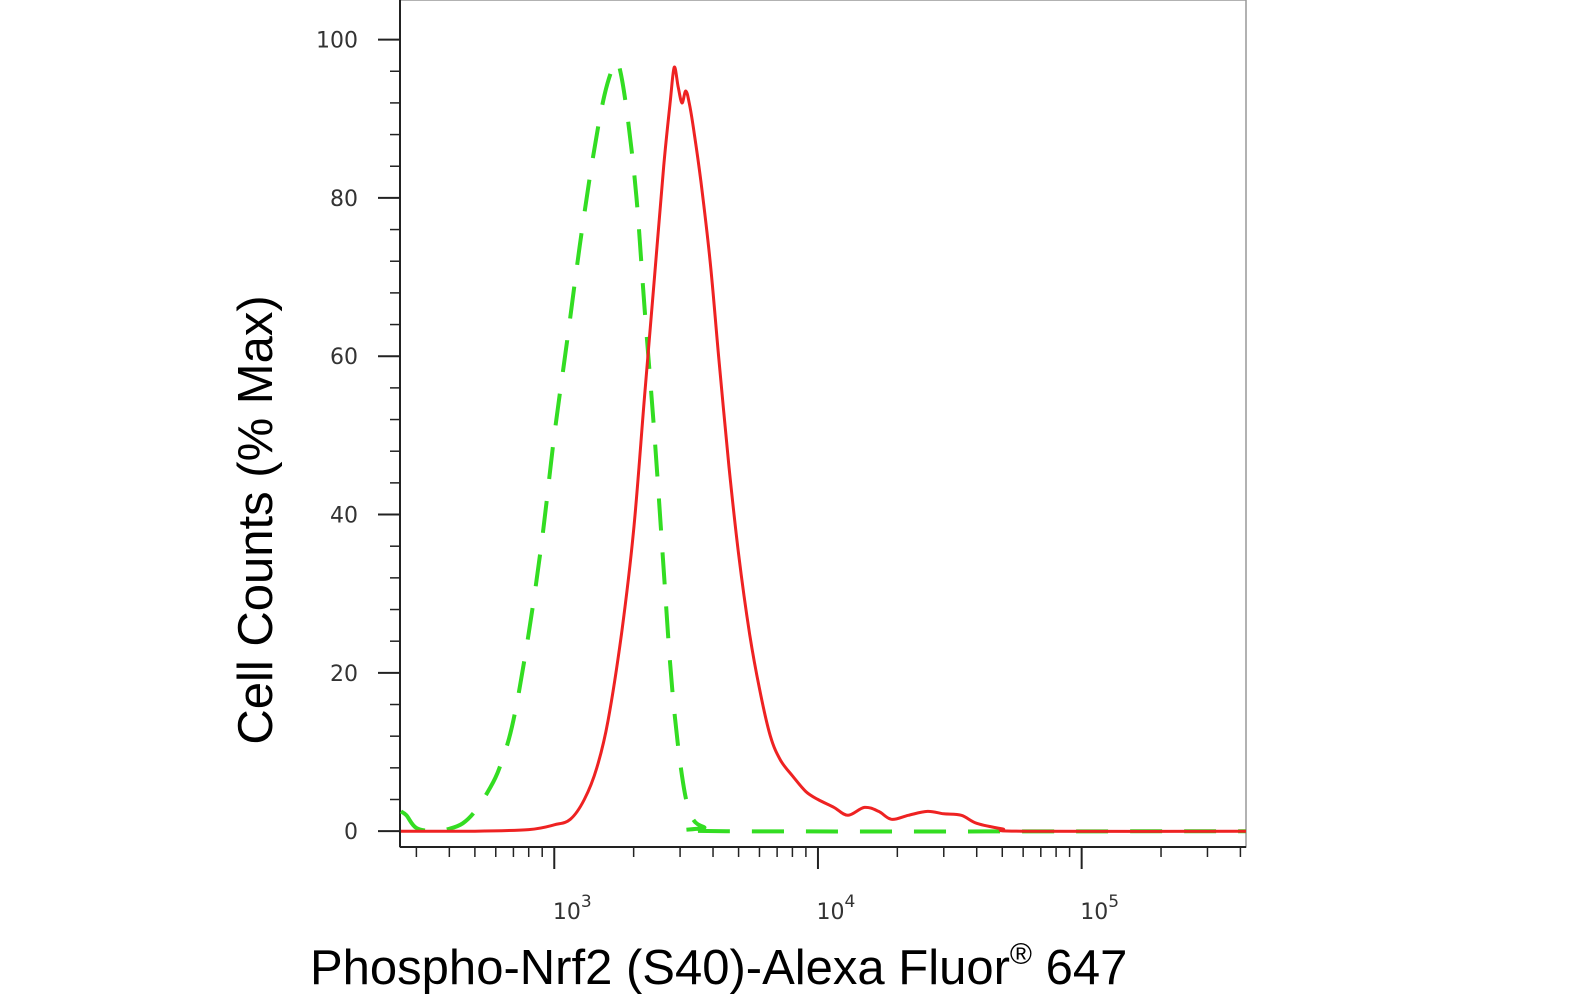 This screenshot has height=1008, width=1572. I want to click on x-tick-label-5: 10⁵, so click(1099, 908).